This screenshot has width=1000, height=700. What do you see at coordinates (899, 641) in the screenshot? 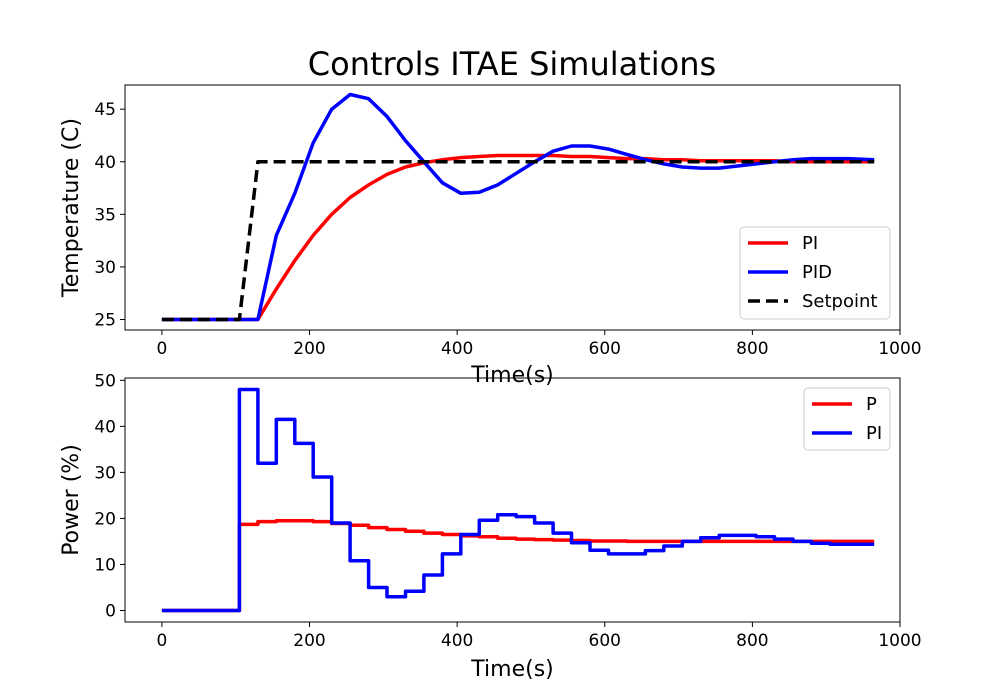
I see `power-x-tick-label: 1000` at bounding box center [899, 641].